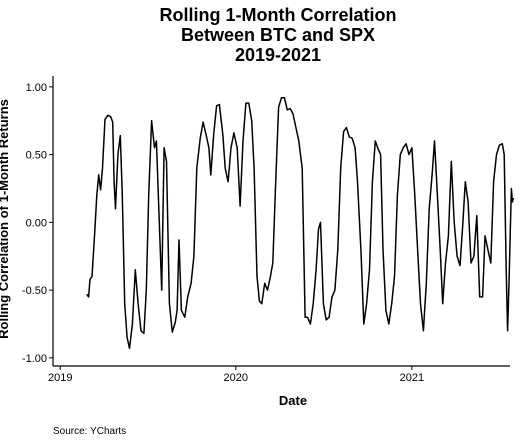  Describe the element at coordinates (60, 378) in the screenshot. I see `x-tick-label: 2019` at that location.